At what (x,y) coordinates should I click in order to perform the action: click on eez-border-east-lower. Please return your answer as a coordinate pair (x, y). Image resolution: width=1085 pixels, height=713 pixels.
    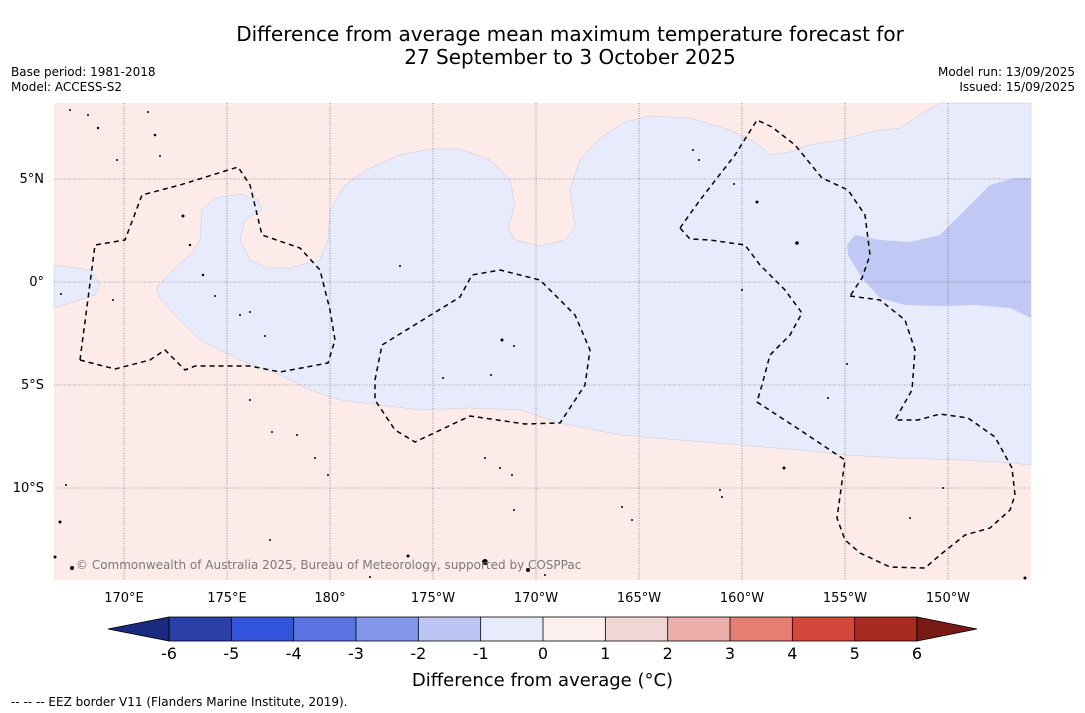
    Looking at the image, I should click on (847, 398).